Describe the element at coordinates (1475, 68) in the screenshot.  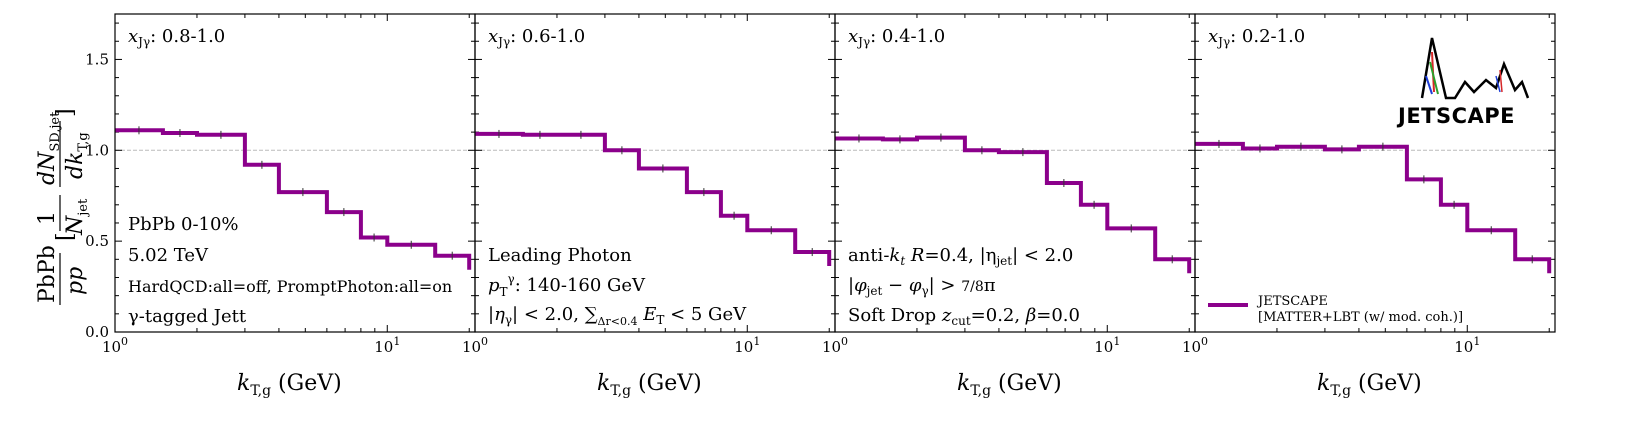
I see `logo-mountain` at that location.